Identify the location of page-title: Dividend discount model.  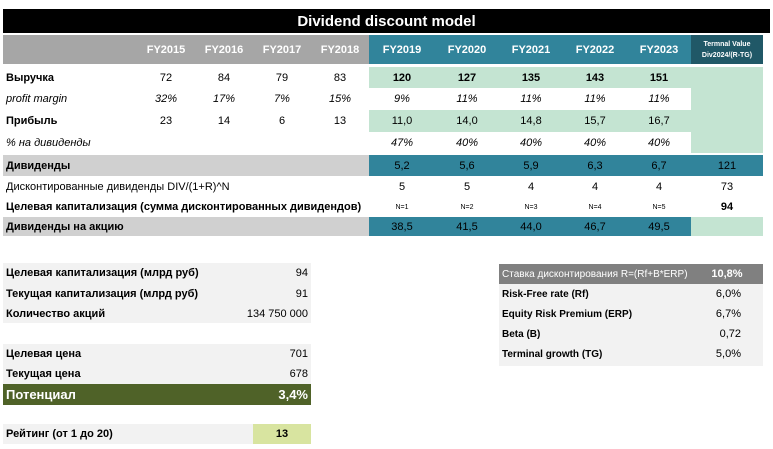
(386, 21).